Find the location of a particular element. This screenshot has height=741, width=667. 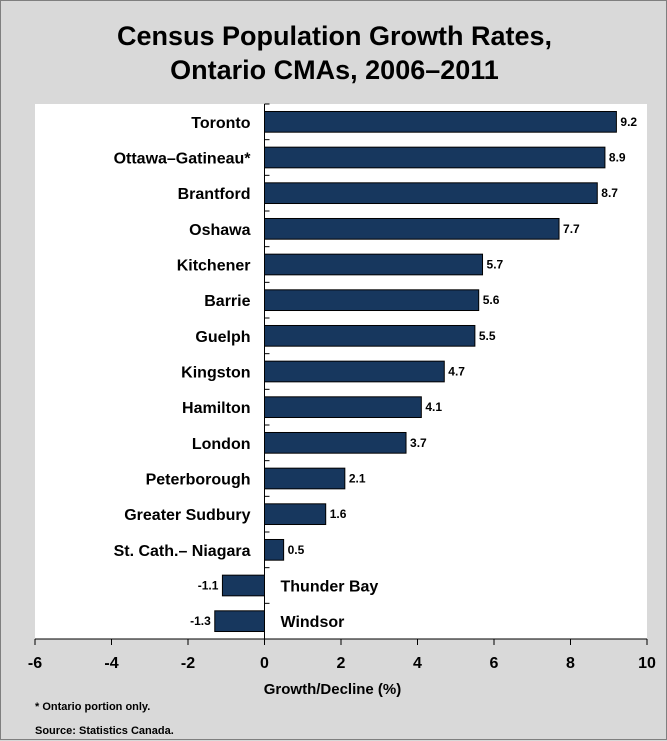

category-label-0: Toronto is located at coordinates (220, 123).